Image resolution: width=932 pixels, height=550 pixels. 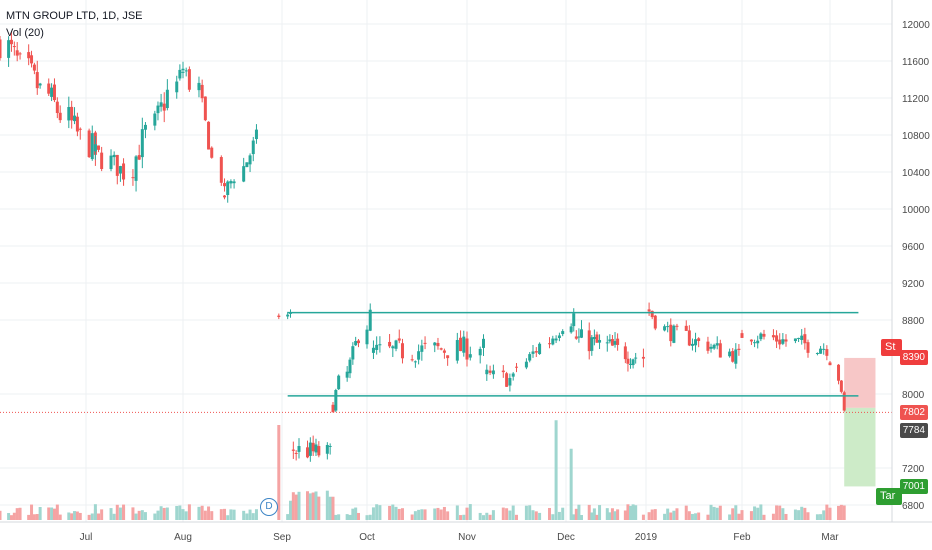 I want to click on price-tick-label: 11600, so click(x=916, y=62).